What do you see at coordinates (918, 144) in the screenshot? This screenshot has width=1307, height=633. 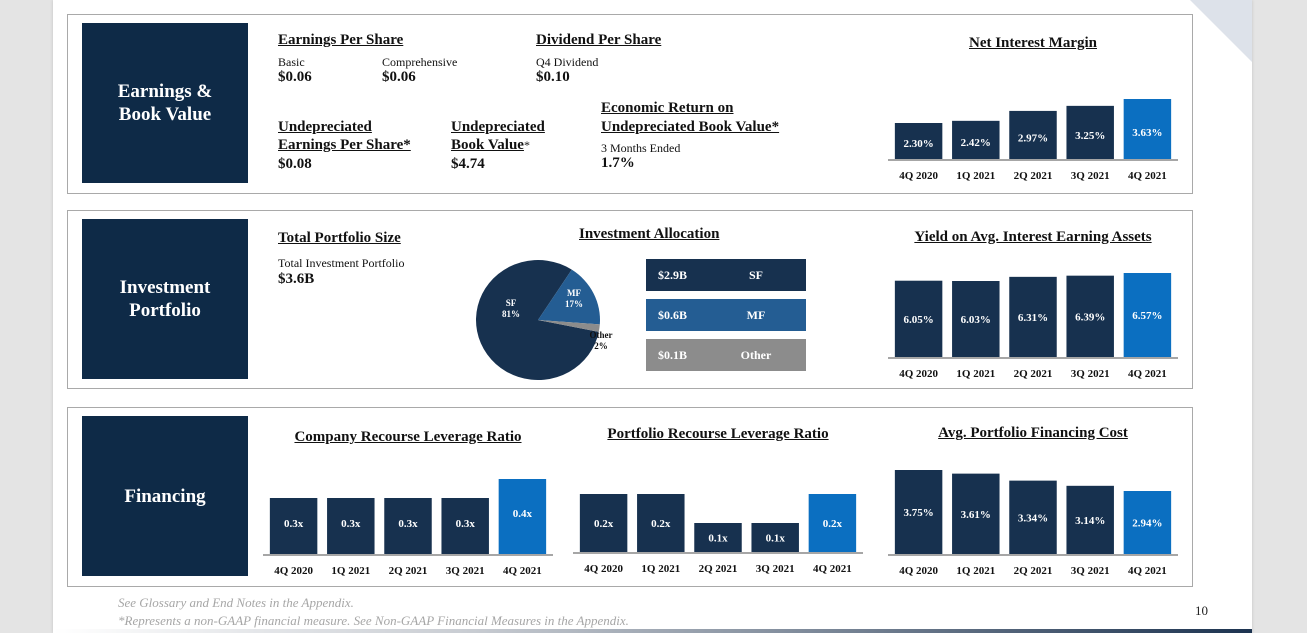 I see `nim-data-label-0: 2.30%` at bounding box center [918, 144].